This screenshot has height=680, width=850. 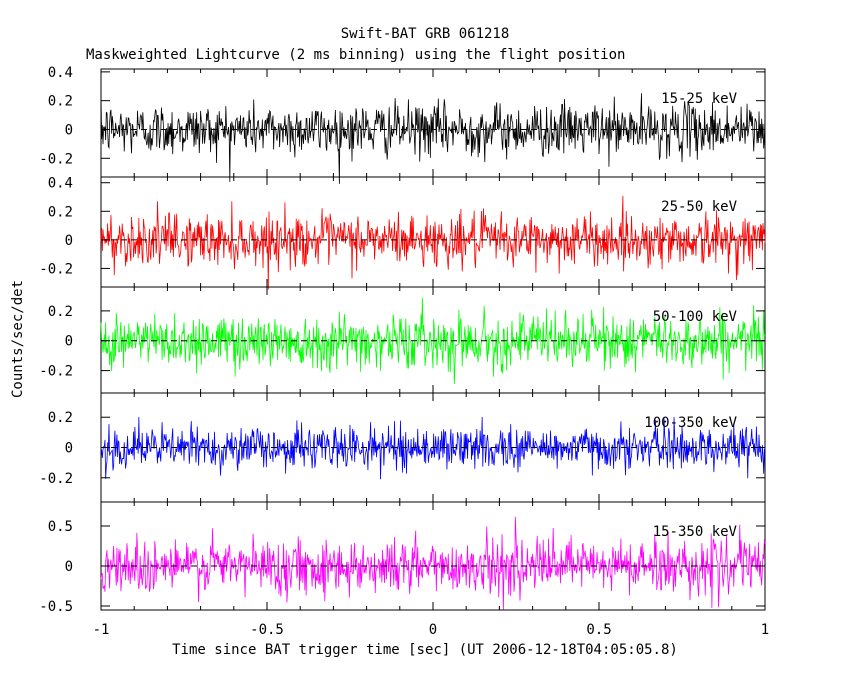 I want to click on band-label: 15-25 keV, so click(x=699, y=99).